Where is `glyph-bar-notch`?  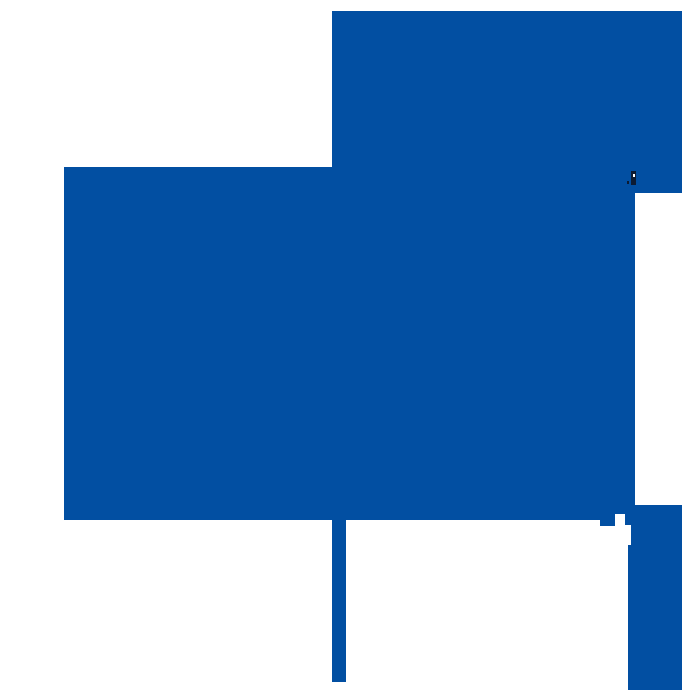
glyph-bar-notch is located at coordinates (634, 175).